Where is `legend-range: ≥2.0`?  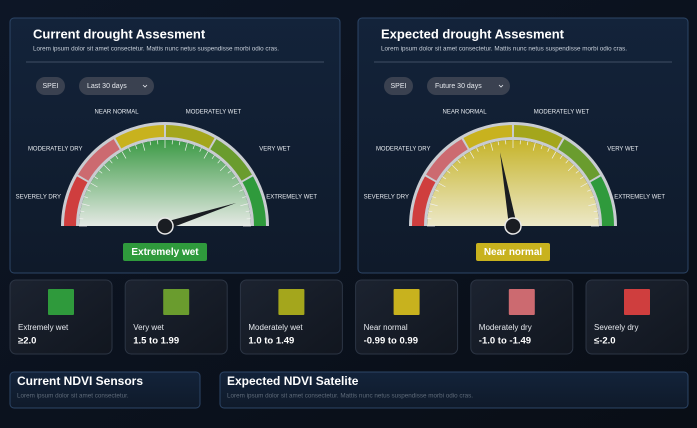 legend-range: ≥2.0 is located at coordinates (27, 341).